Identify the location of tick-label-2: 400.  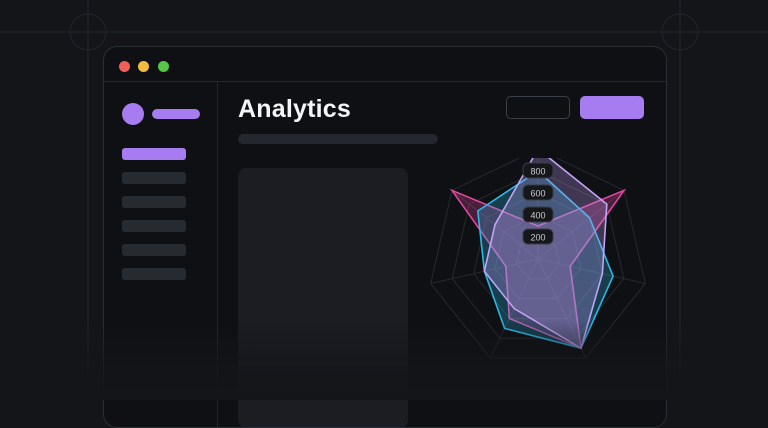
(537, 216).